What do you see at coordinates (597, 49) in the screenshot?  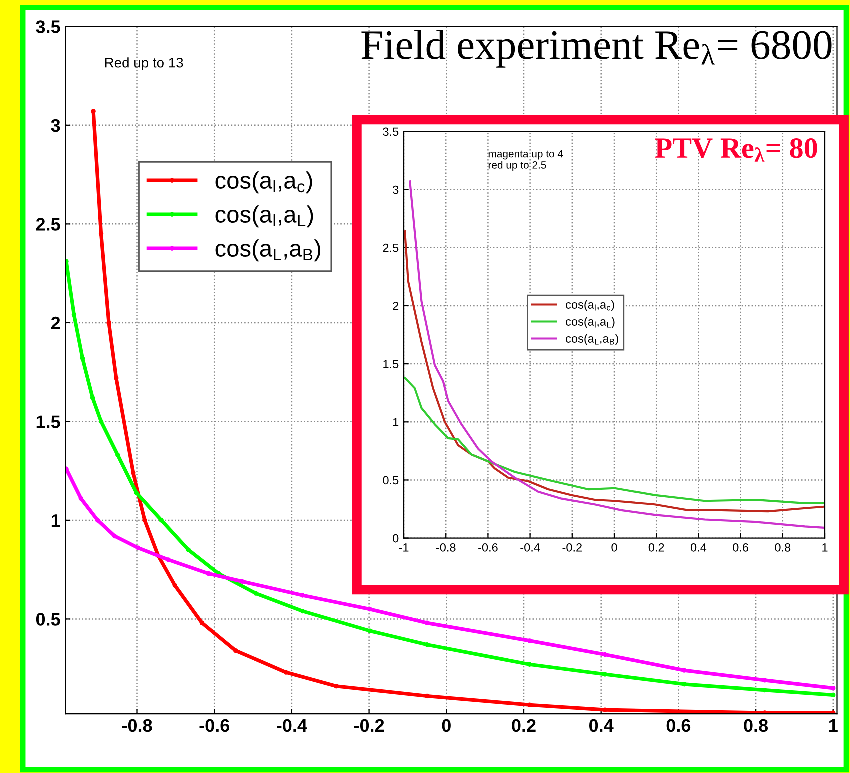 I see `chart-title: Field experiment Re$_{λ}$= 6800` at bounding box center [597, 49].